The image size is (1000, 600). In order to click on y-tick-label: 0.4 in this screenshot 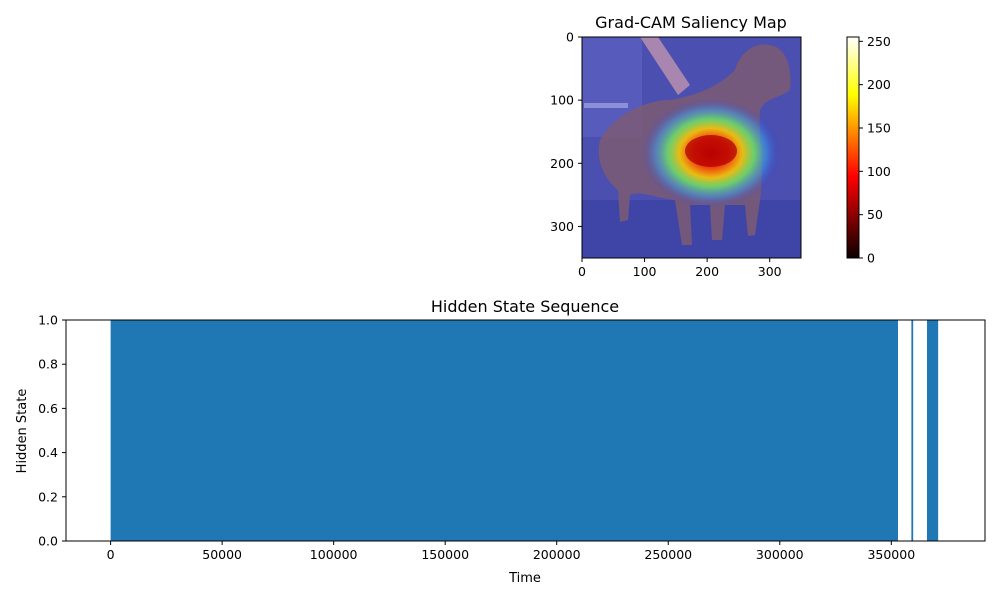, I will do `click(48, 452)`.